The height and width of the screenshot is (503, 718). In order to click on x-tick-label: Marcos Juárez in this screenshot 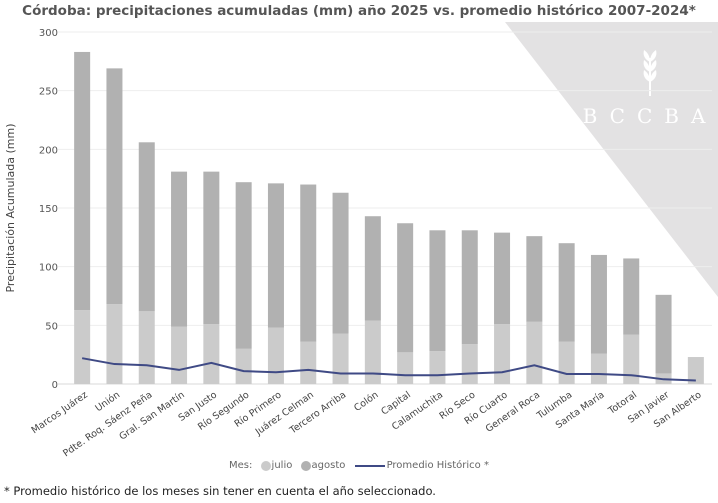, I will do `click(60, 412)`.